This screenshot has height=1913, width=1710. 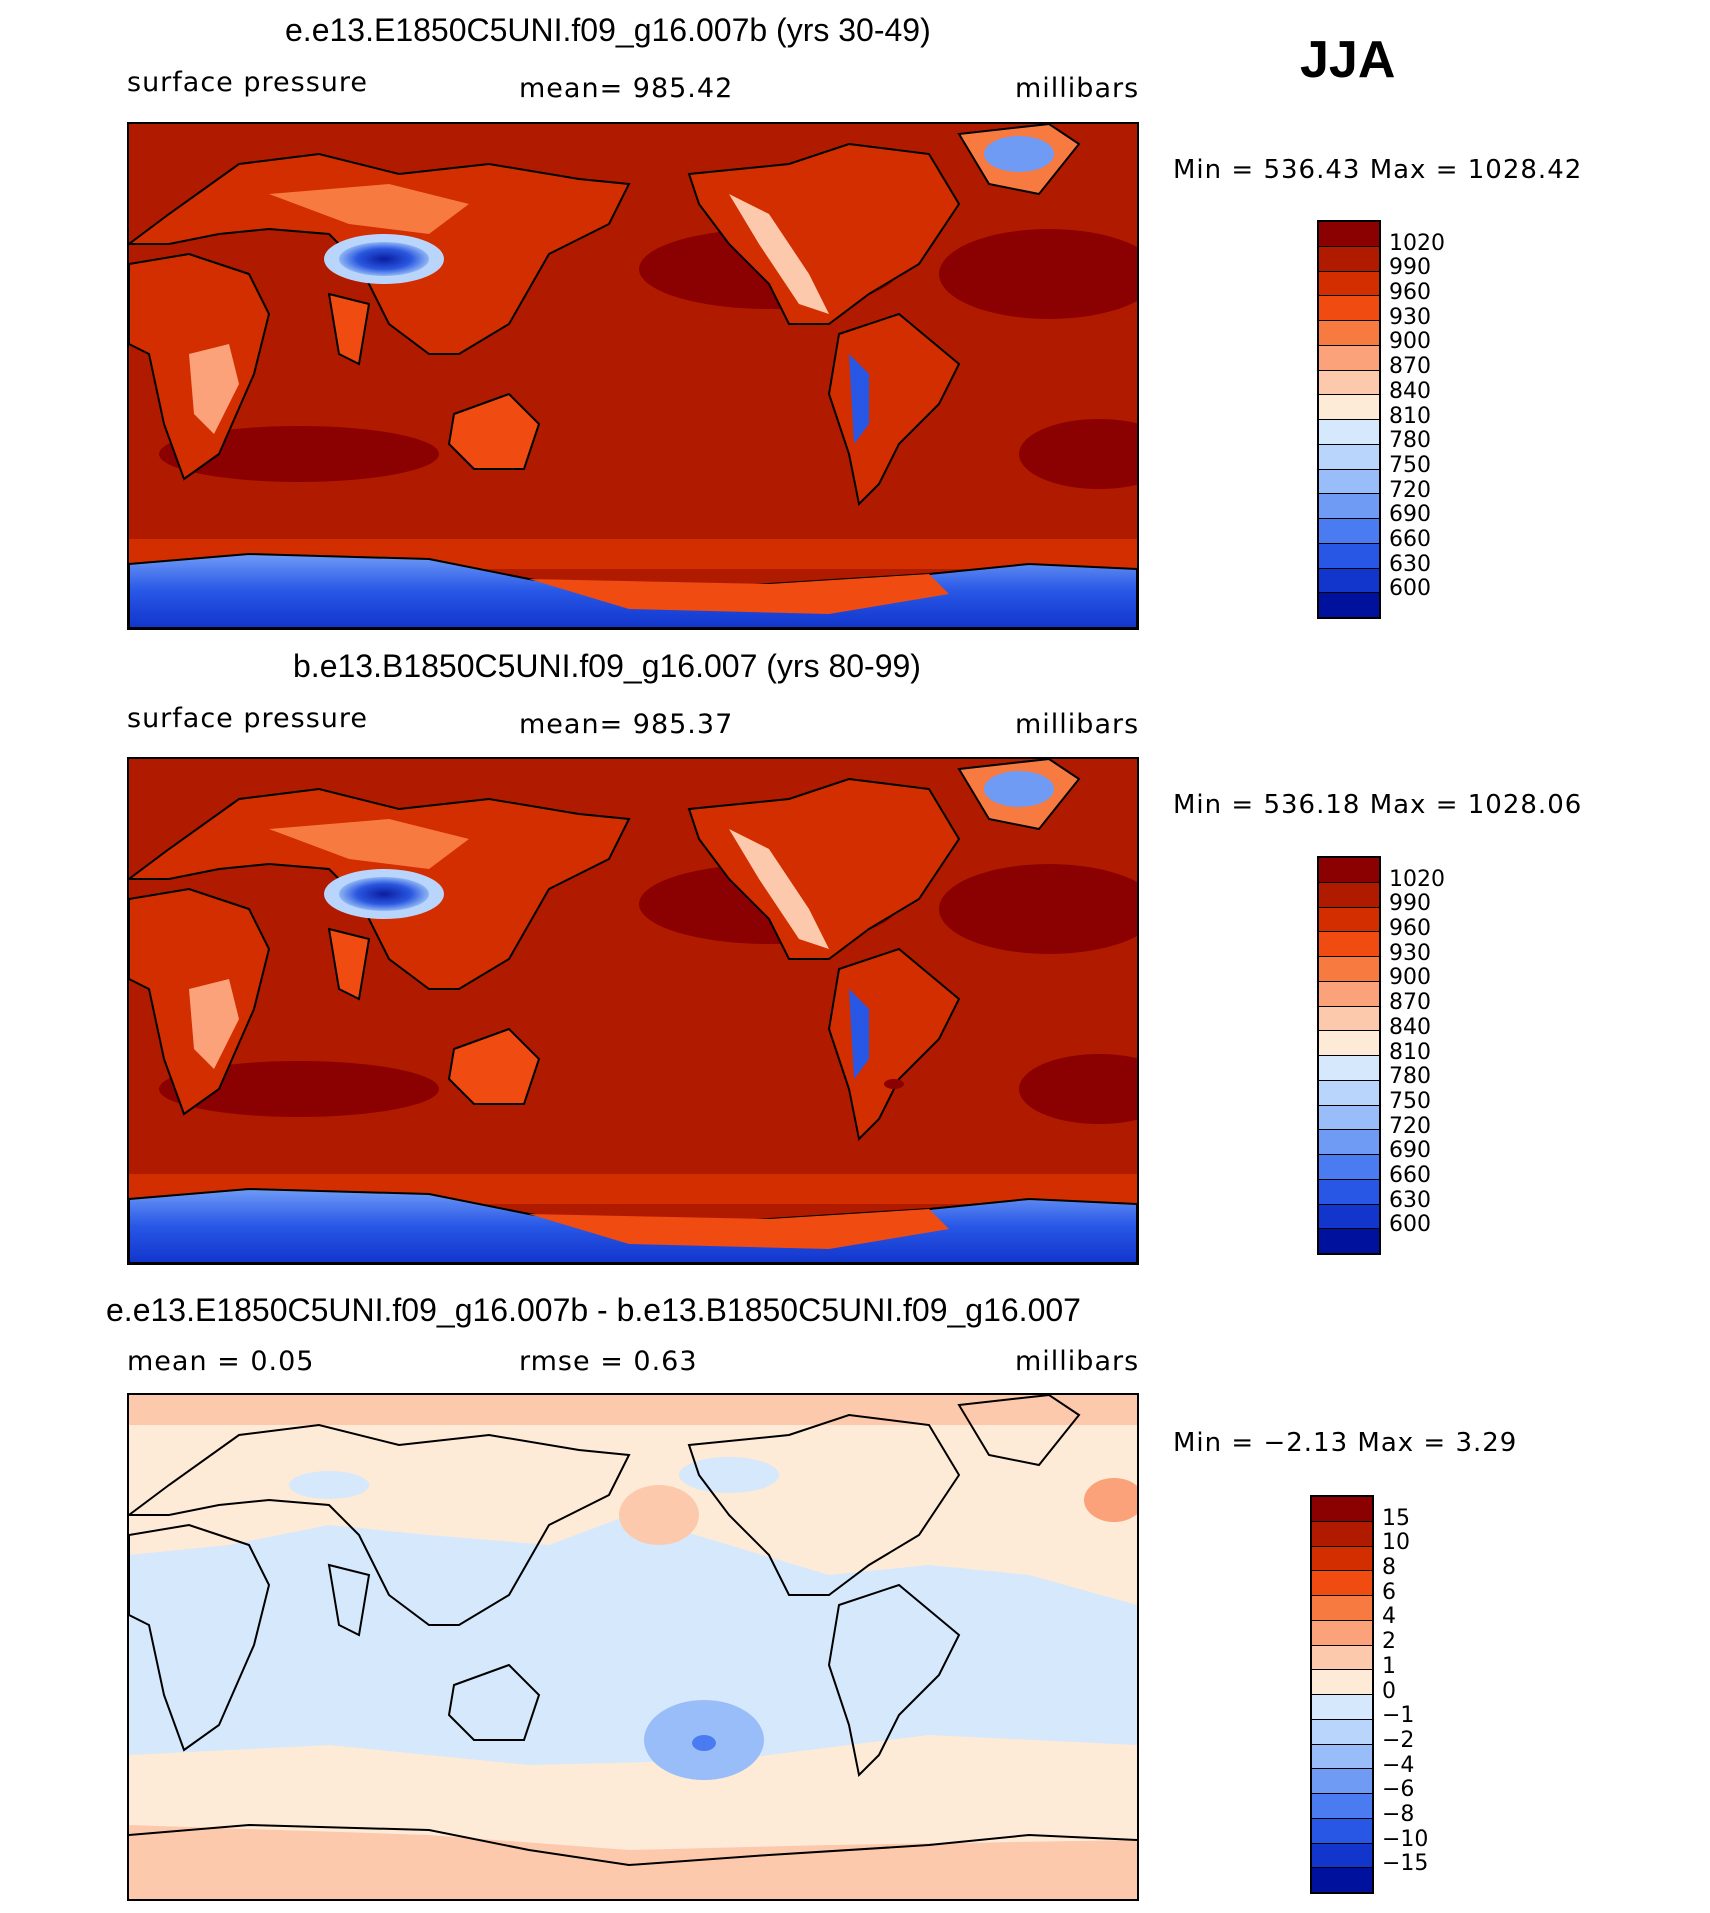 What do you see at coordinates (1389, 1691) in the screenshot?
I see `colorbar-label: 0` at bounding box center [1389, 1691].